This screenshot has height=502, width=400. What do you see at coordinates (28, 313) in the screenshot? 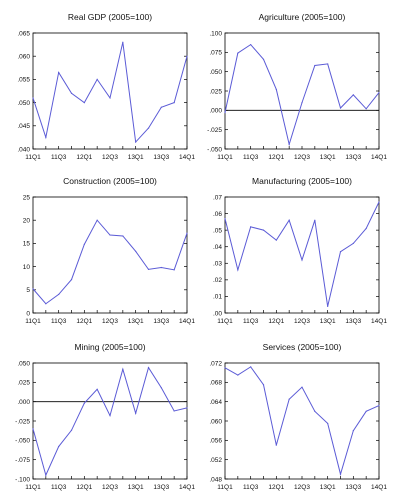
I see `y-tick-label: 0` at bounding box center [28, 313].